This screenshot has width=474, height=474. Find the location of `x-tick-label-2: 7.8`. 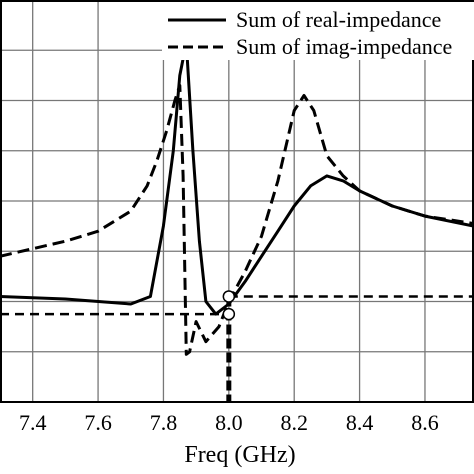

x-tick-label-2: 7.8 is located at coordinates (164, 422).